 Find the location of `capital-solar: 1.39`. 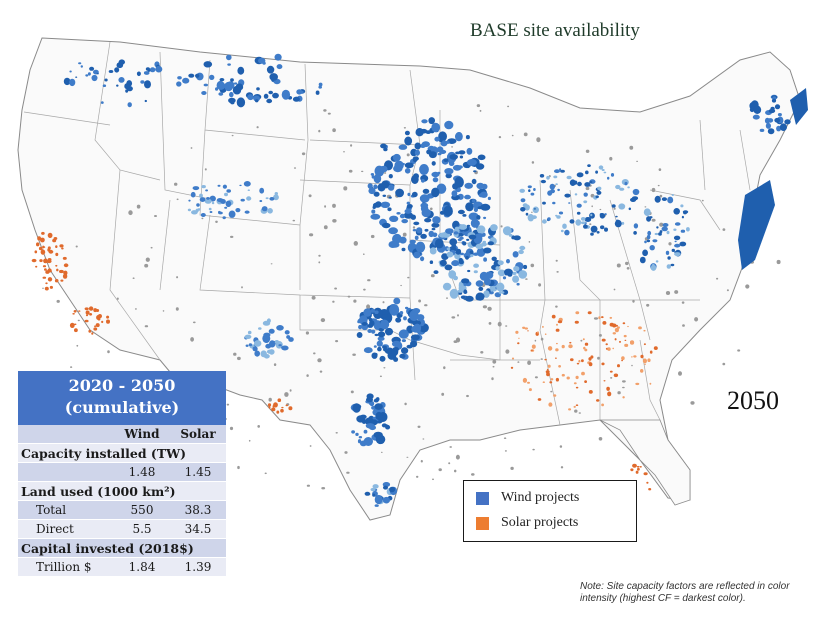

capital-solar: 1.39 is located at coordinates (198, 567).